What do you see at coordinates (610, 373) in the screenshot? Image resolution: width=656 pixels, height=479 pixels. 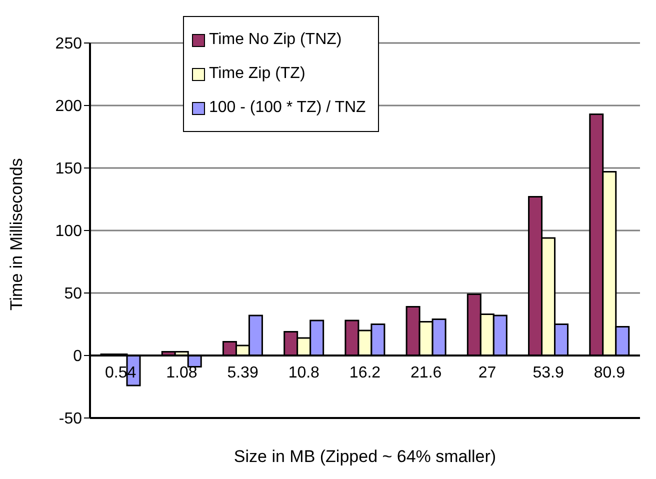 I see `x-tick-label: 80.9` at bounding box center [610, 373].